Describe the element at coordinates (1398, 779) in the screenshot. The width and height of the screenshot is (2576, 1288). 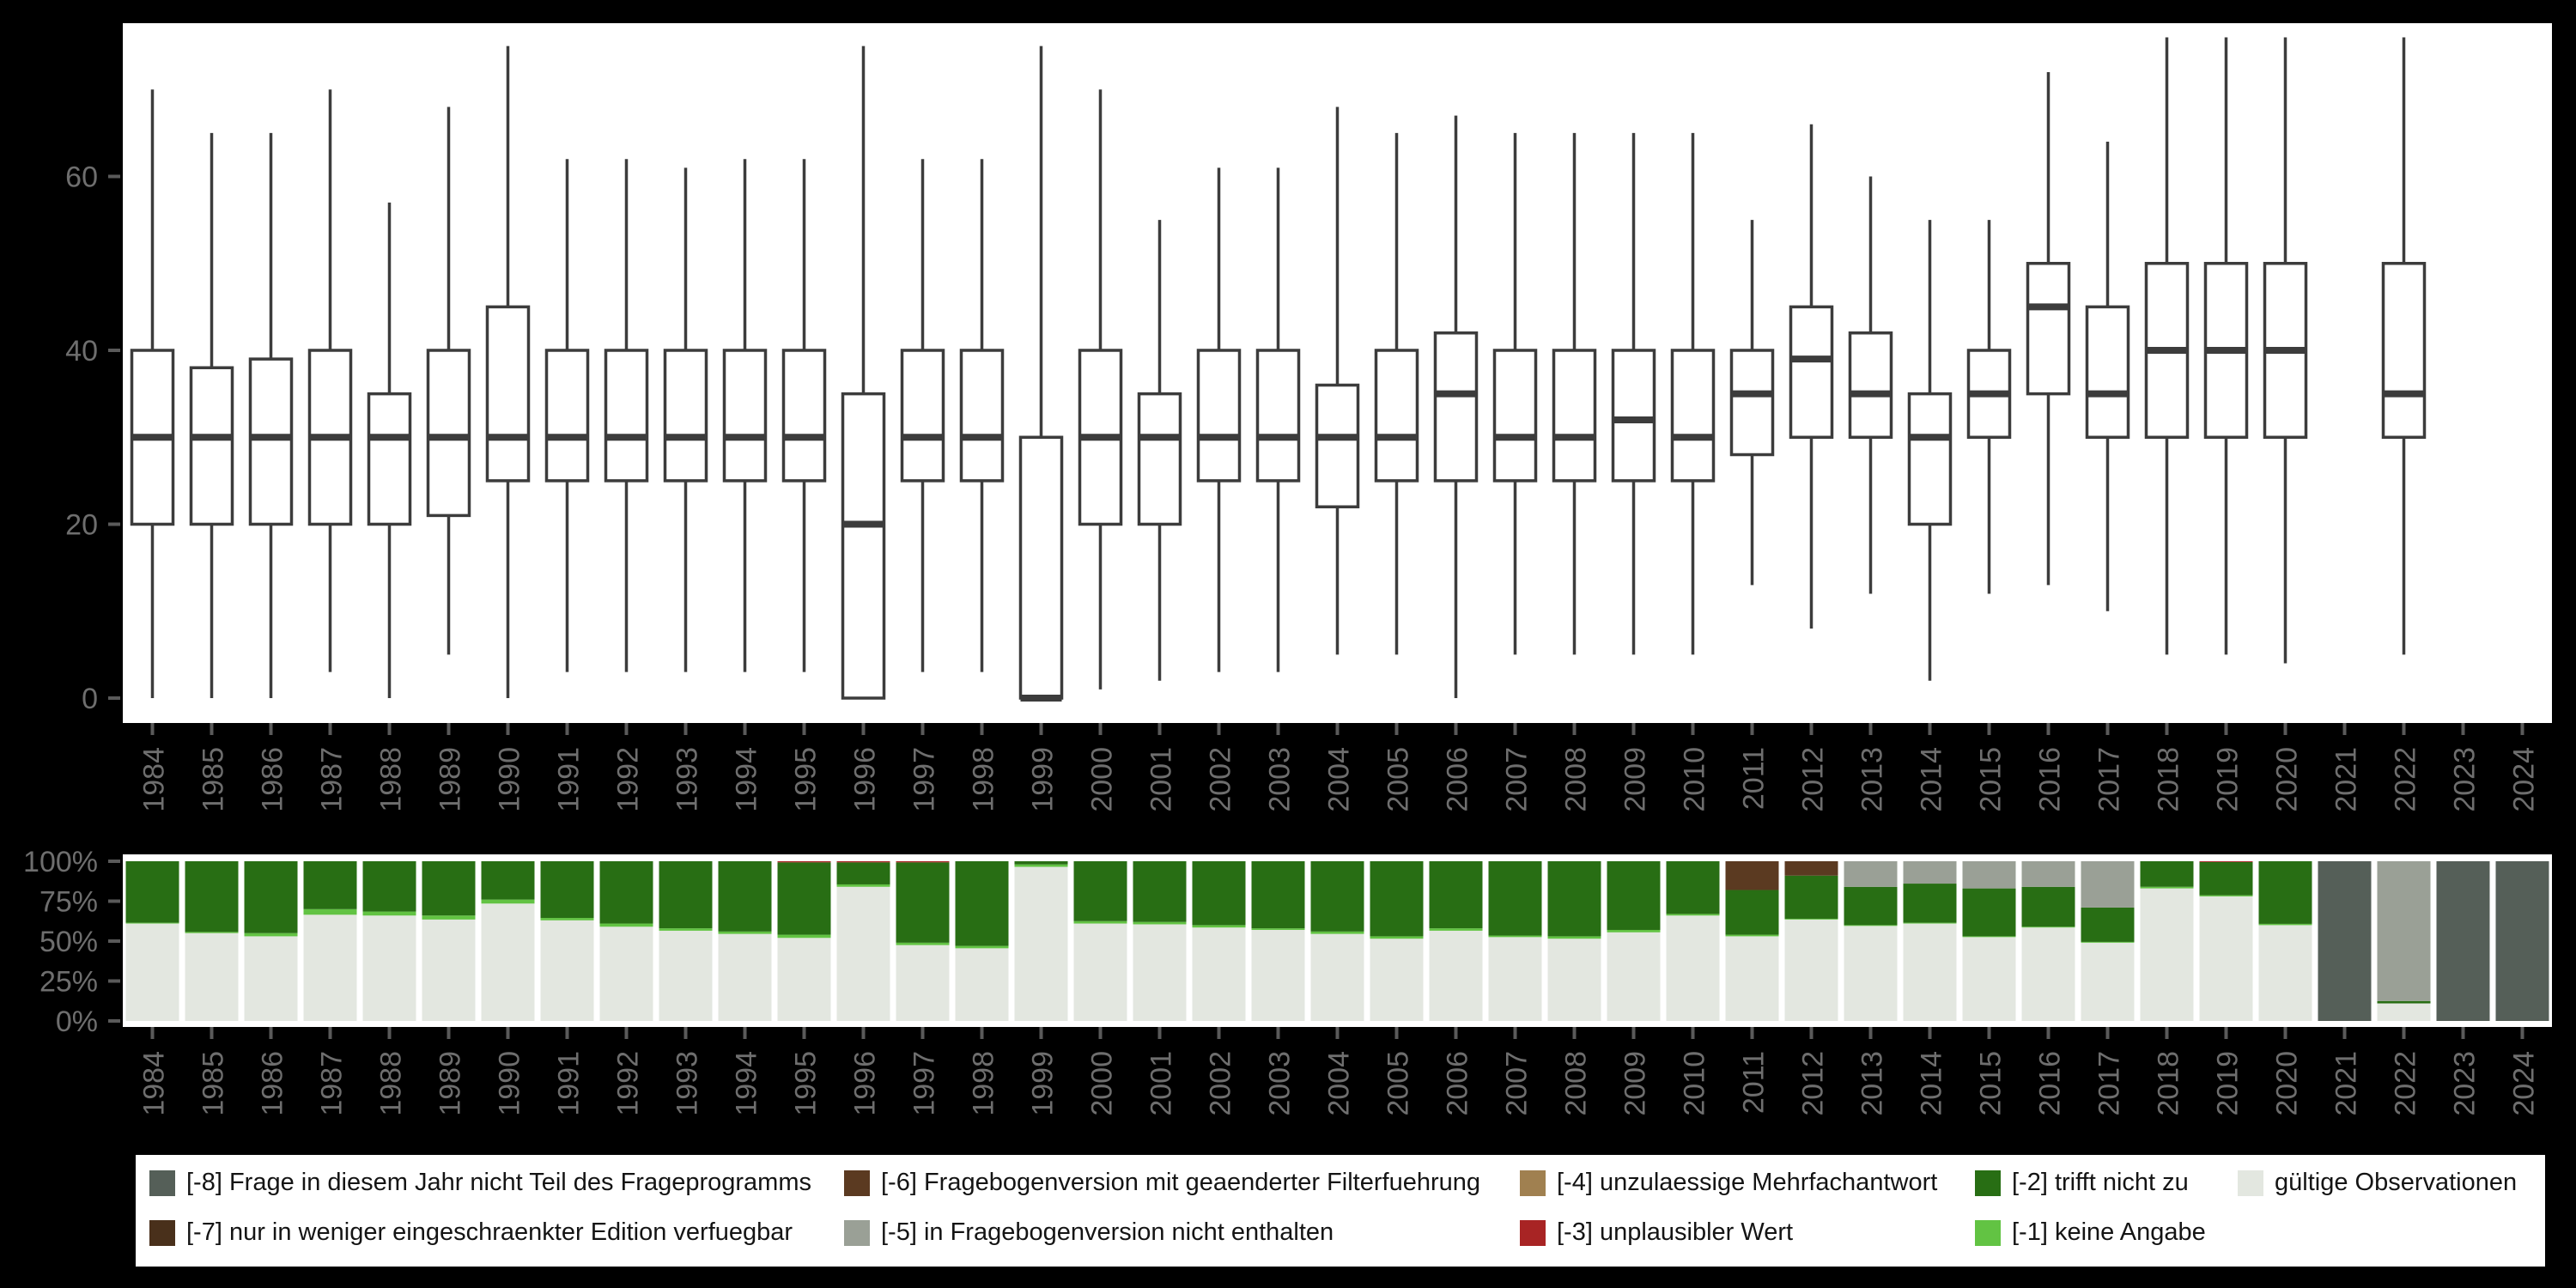
I see `x-axis-year-label: 2005` at that location.